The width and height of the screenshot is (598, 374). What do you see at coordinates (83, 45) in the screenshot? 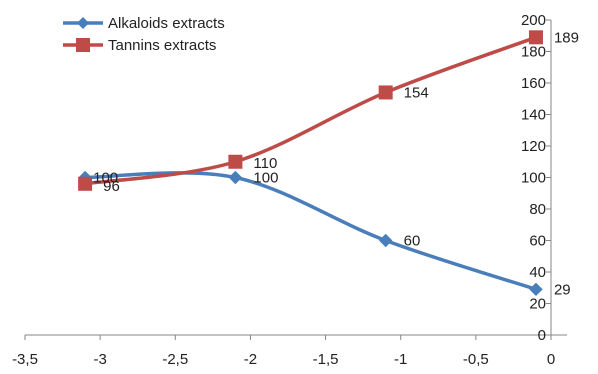
I see `legend-square-marker` at bounding box center [83, 45].